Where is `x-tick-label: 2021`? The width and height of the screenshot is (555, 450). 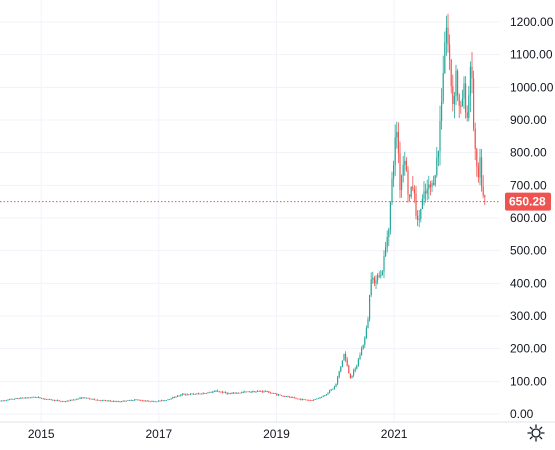 x-tick-label: 2021 is located at coordinates (394, 434).